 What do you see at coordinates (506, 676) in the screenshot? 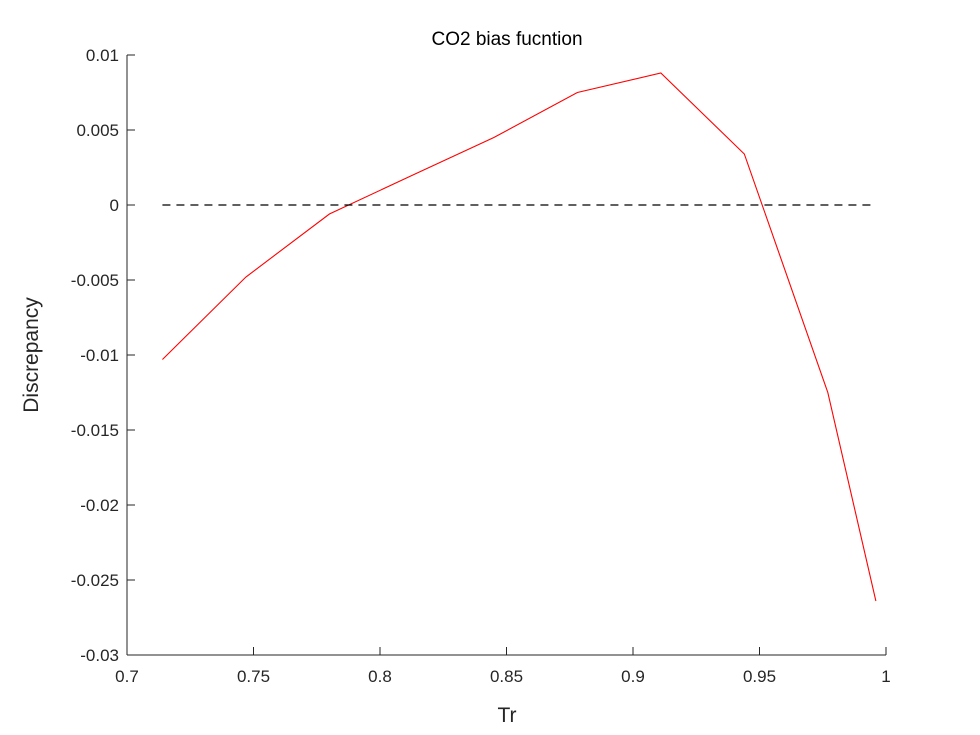
I see `x-tick-label-3: 0.85` at bounding box center [506, 676].